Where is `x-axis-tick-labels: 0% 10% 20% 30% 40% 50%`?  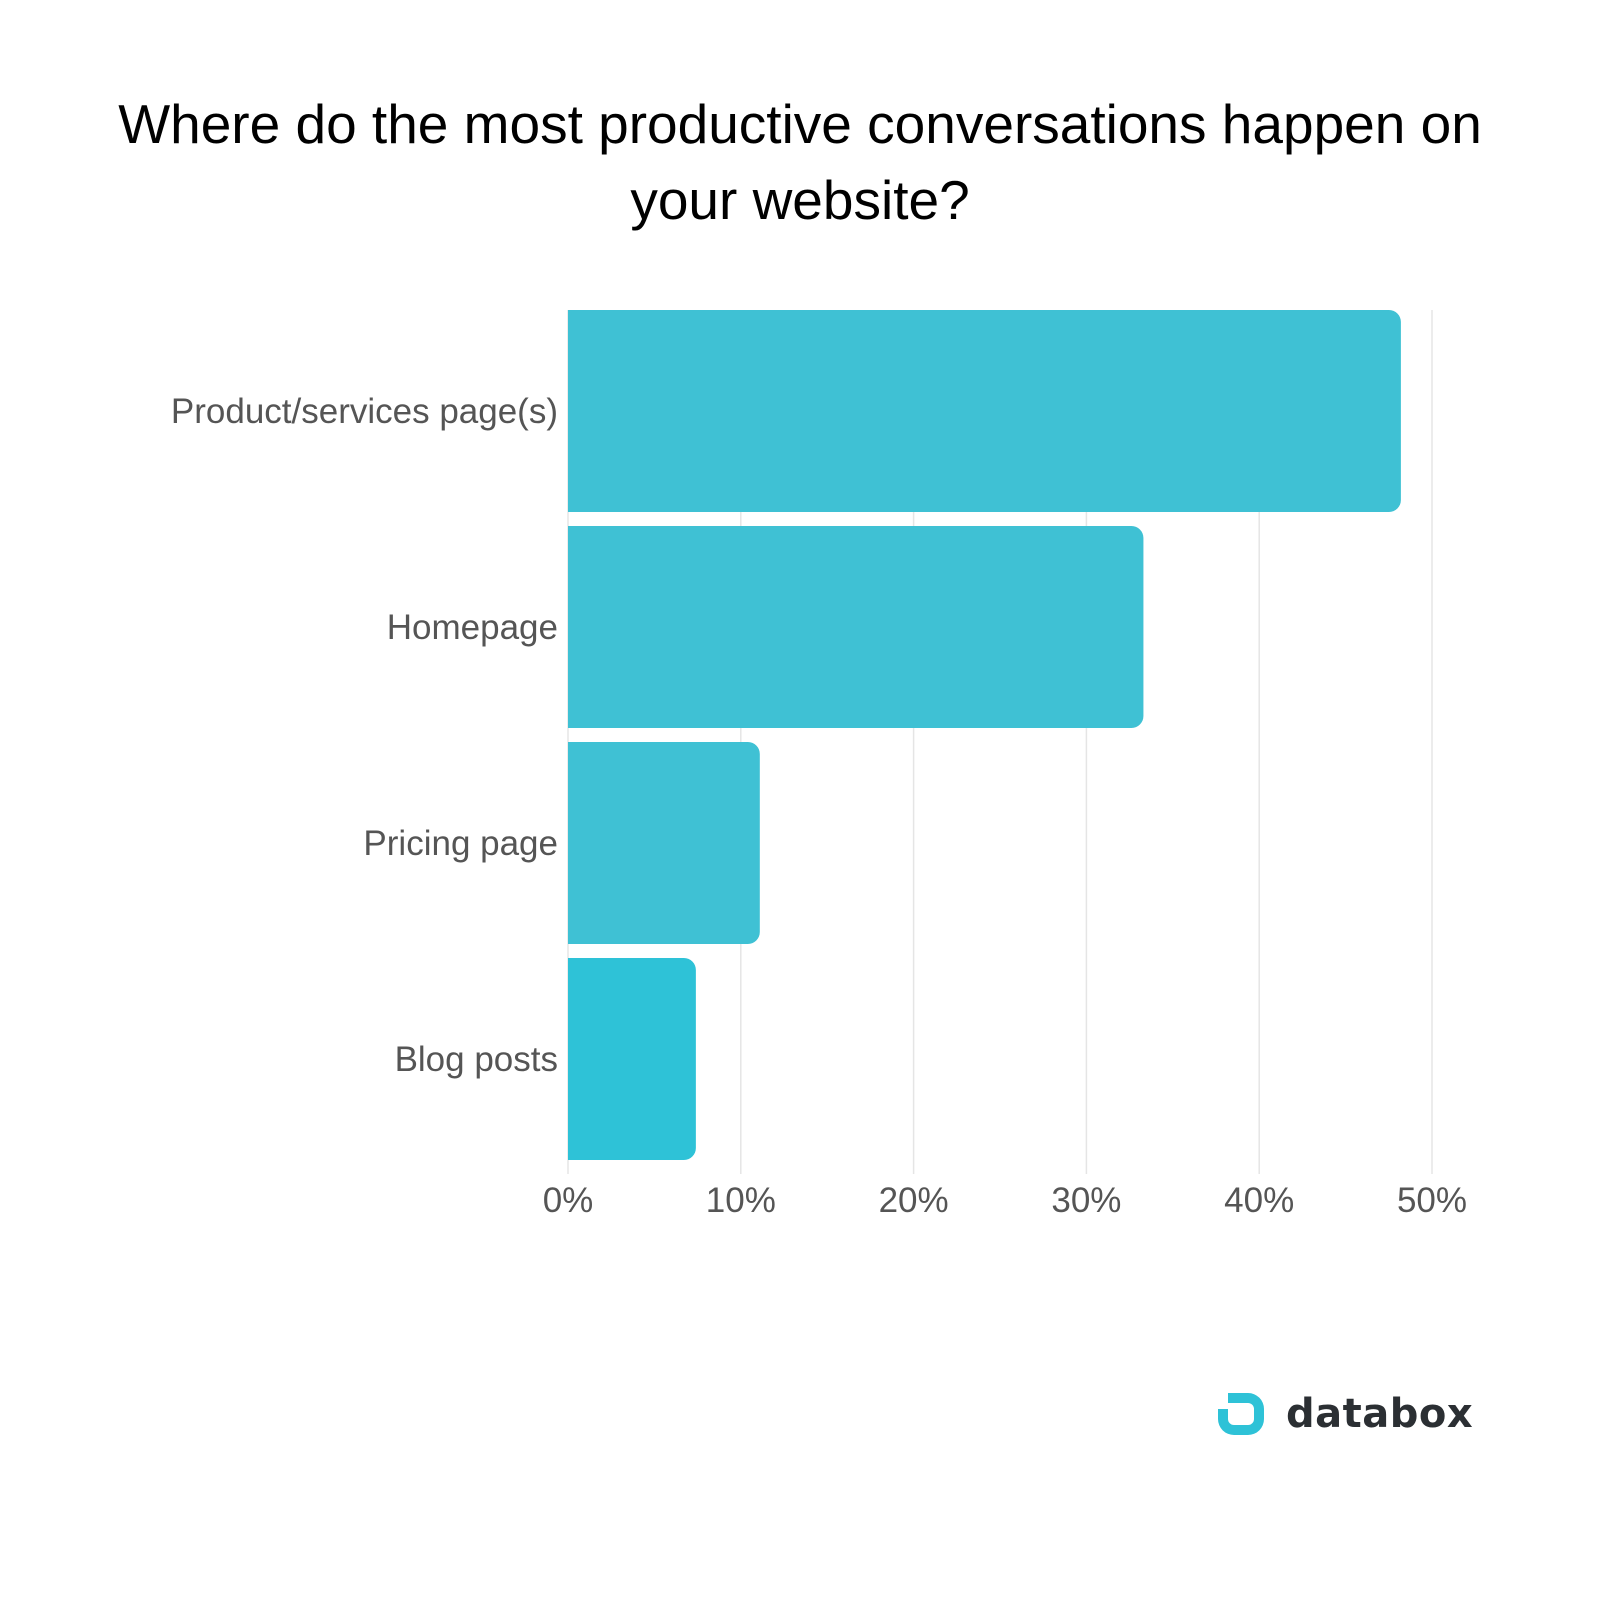 x-axis-tick-labels: 0% 10% 20% 30% 40% 50% is located at coordinates (1005, 1200).